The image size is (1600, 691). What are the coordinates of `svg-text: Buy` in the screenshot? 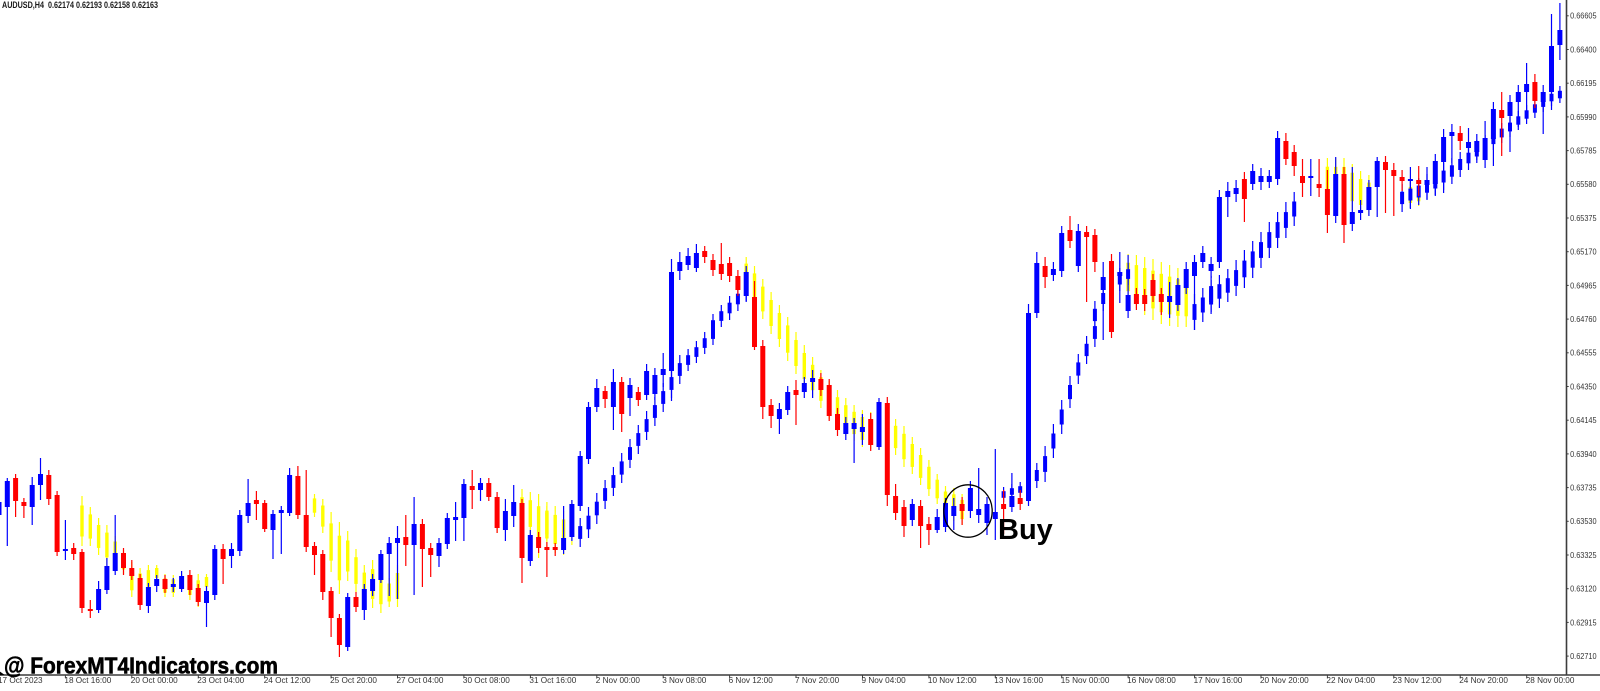 It's located at (1025, 530).